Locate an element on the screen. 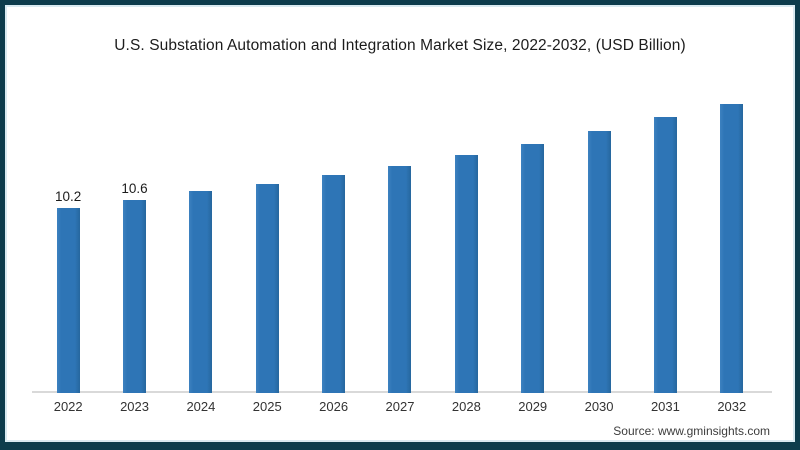 The height and width of the screenshot is (450, 800). bar-2032 is located at coordinates (732, 248).